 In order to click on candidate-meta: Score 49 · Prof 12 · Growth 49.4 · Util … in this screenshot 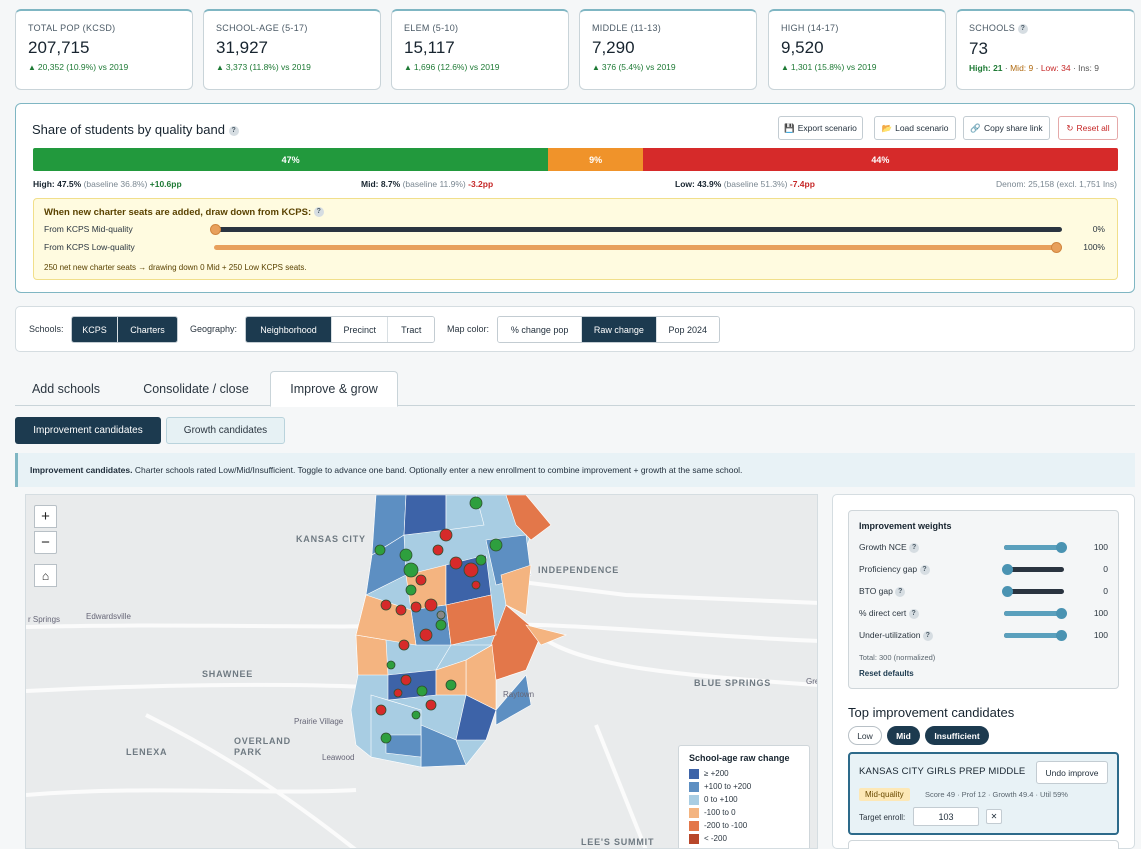, I will do `click(996, 794)`.